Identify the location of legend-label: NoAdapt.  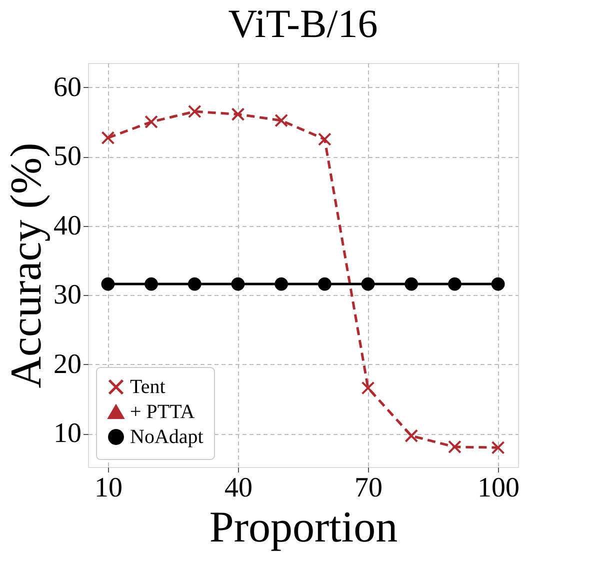
(167, 437).